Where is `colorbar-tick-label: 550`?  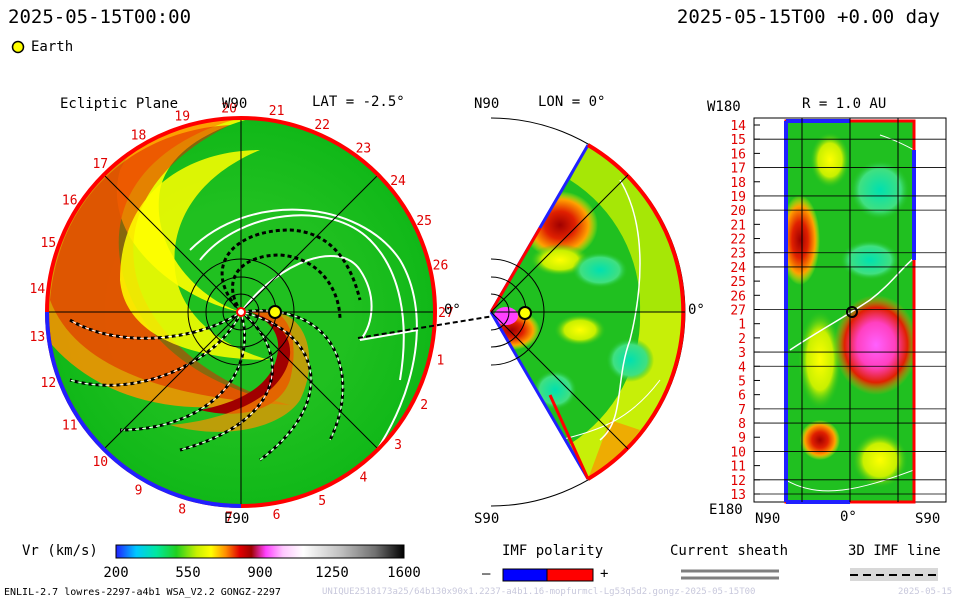 colorbar-tick-label: 550 is located at coordinates (187, 573).